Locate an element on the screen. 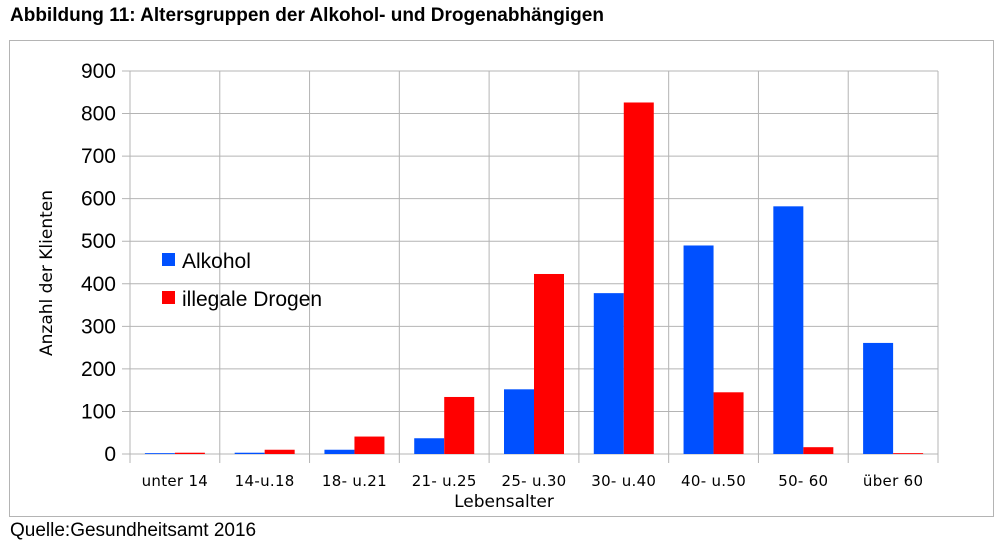 The width and height of the screenshot is (1000, 557). y-tick-label: 100 is located at coordinates (98, 411).